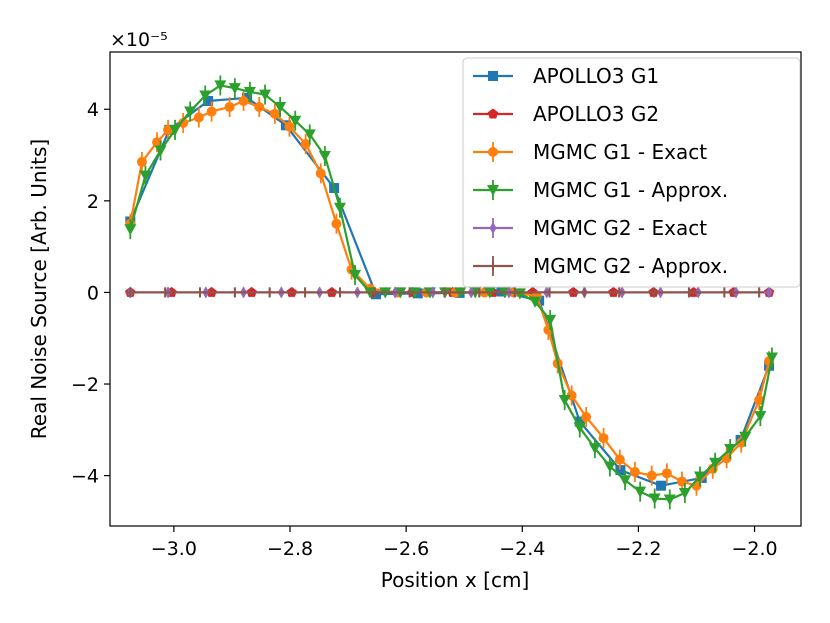 This screenshot has width=830, height=623. I want to click on y-axis-label: Real Noise Source [Arb. Units], so click(39, 289).